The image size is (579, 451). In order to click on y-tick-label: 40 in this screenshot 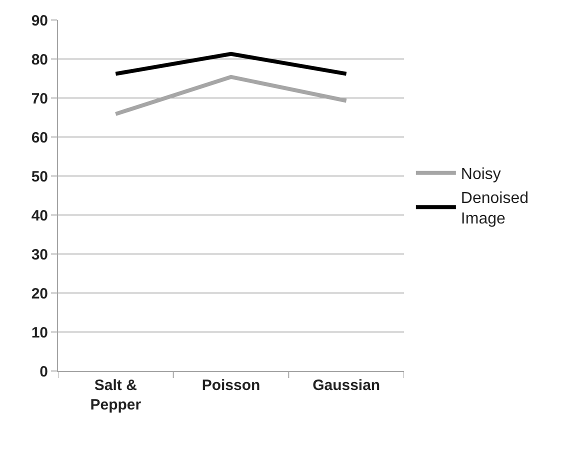, I will do `click(39, 215)`.